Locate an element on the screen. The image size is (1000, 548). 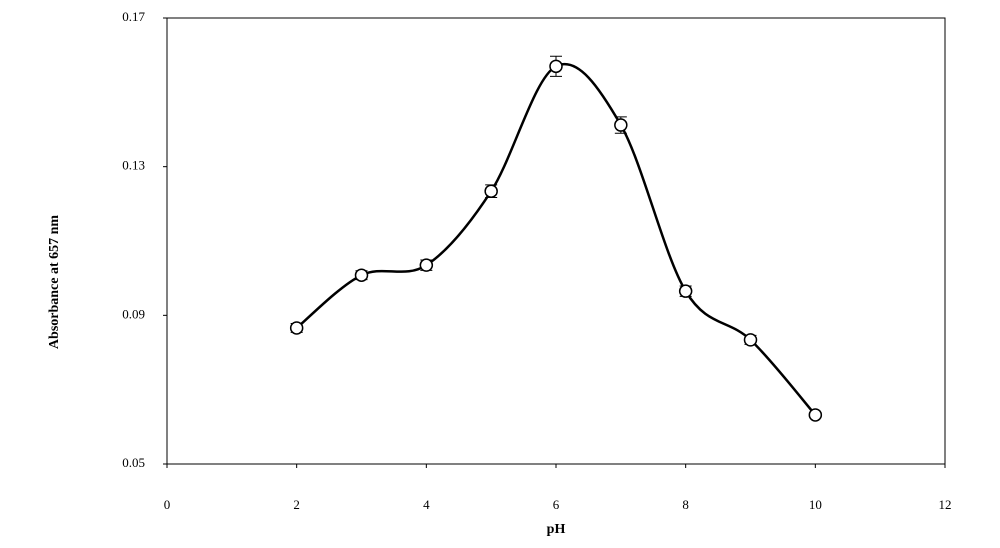
y-axis-title: Absorbance at 657 nm is located at coordinates (54, 282).